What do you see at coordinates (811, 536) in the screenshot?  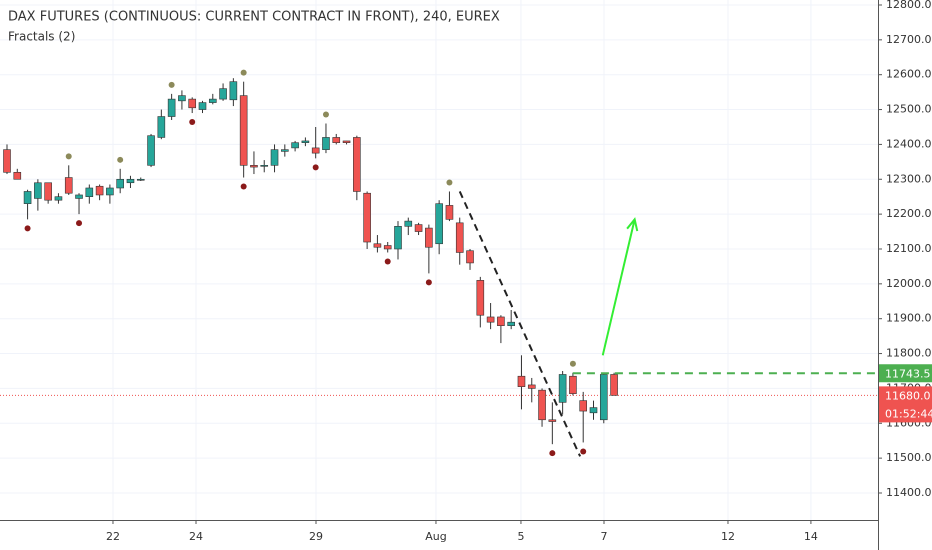 I see `x-tick-label: 14` at bounding box center [811, 536].